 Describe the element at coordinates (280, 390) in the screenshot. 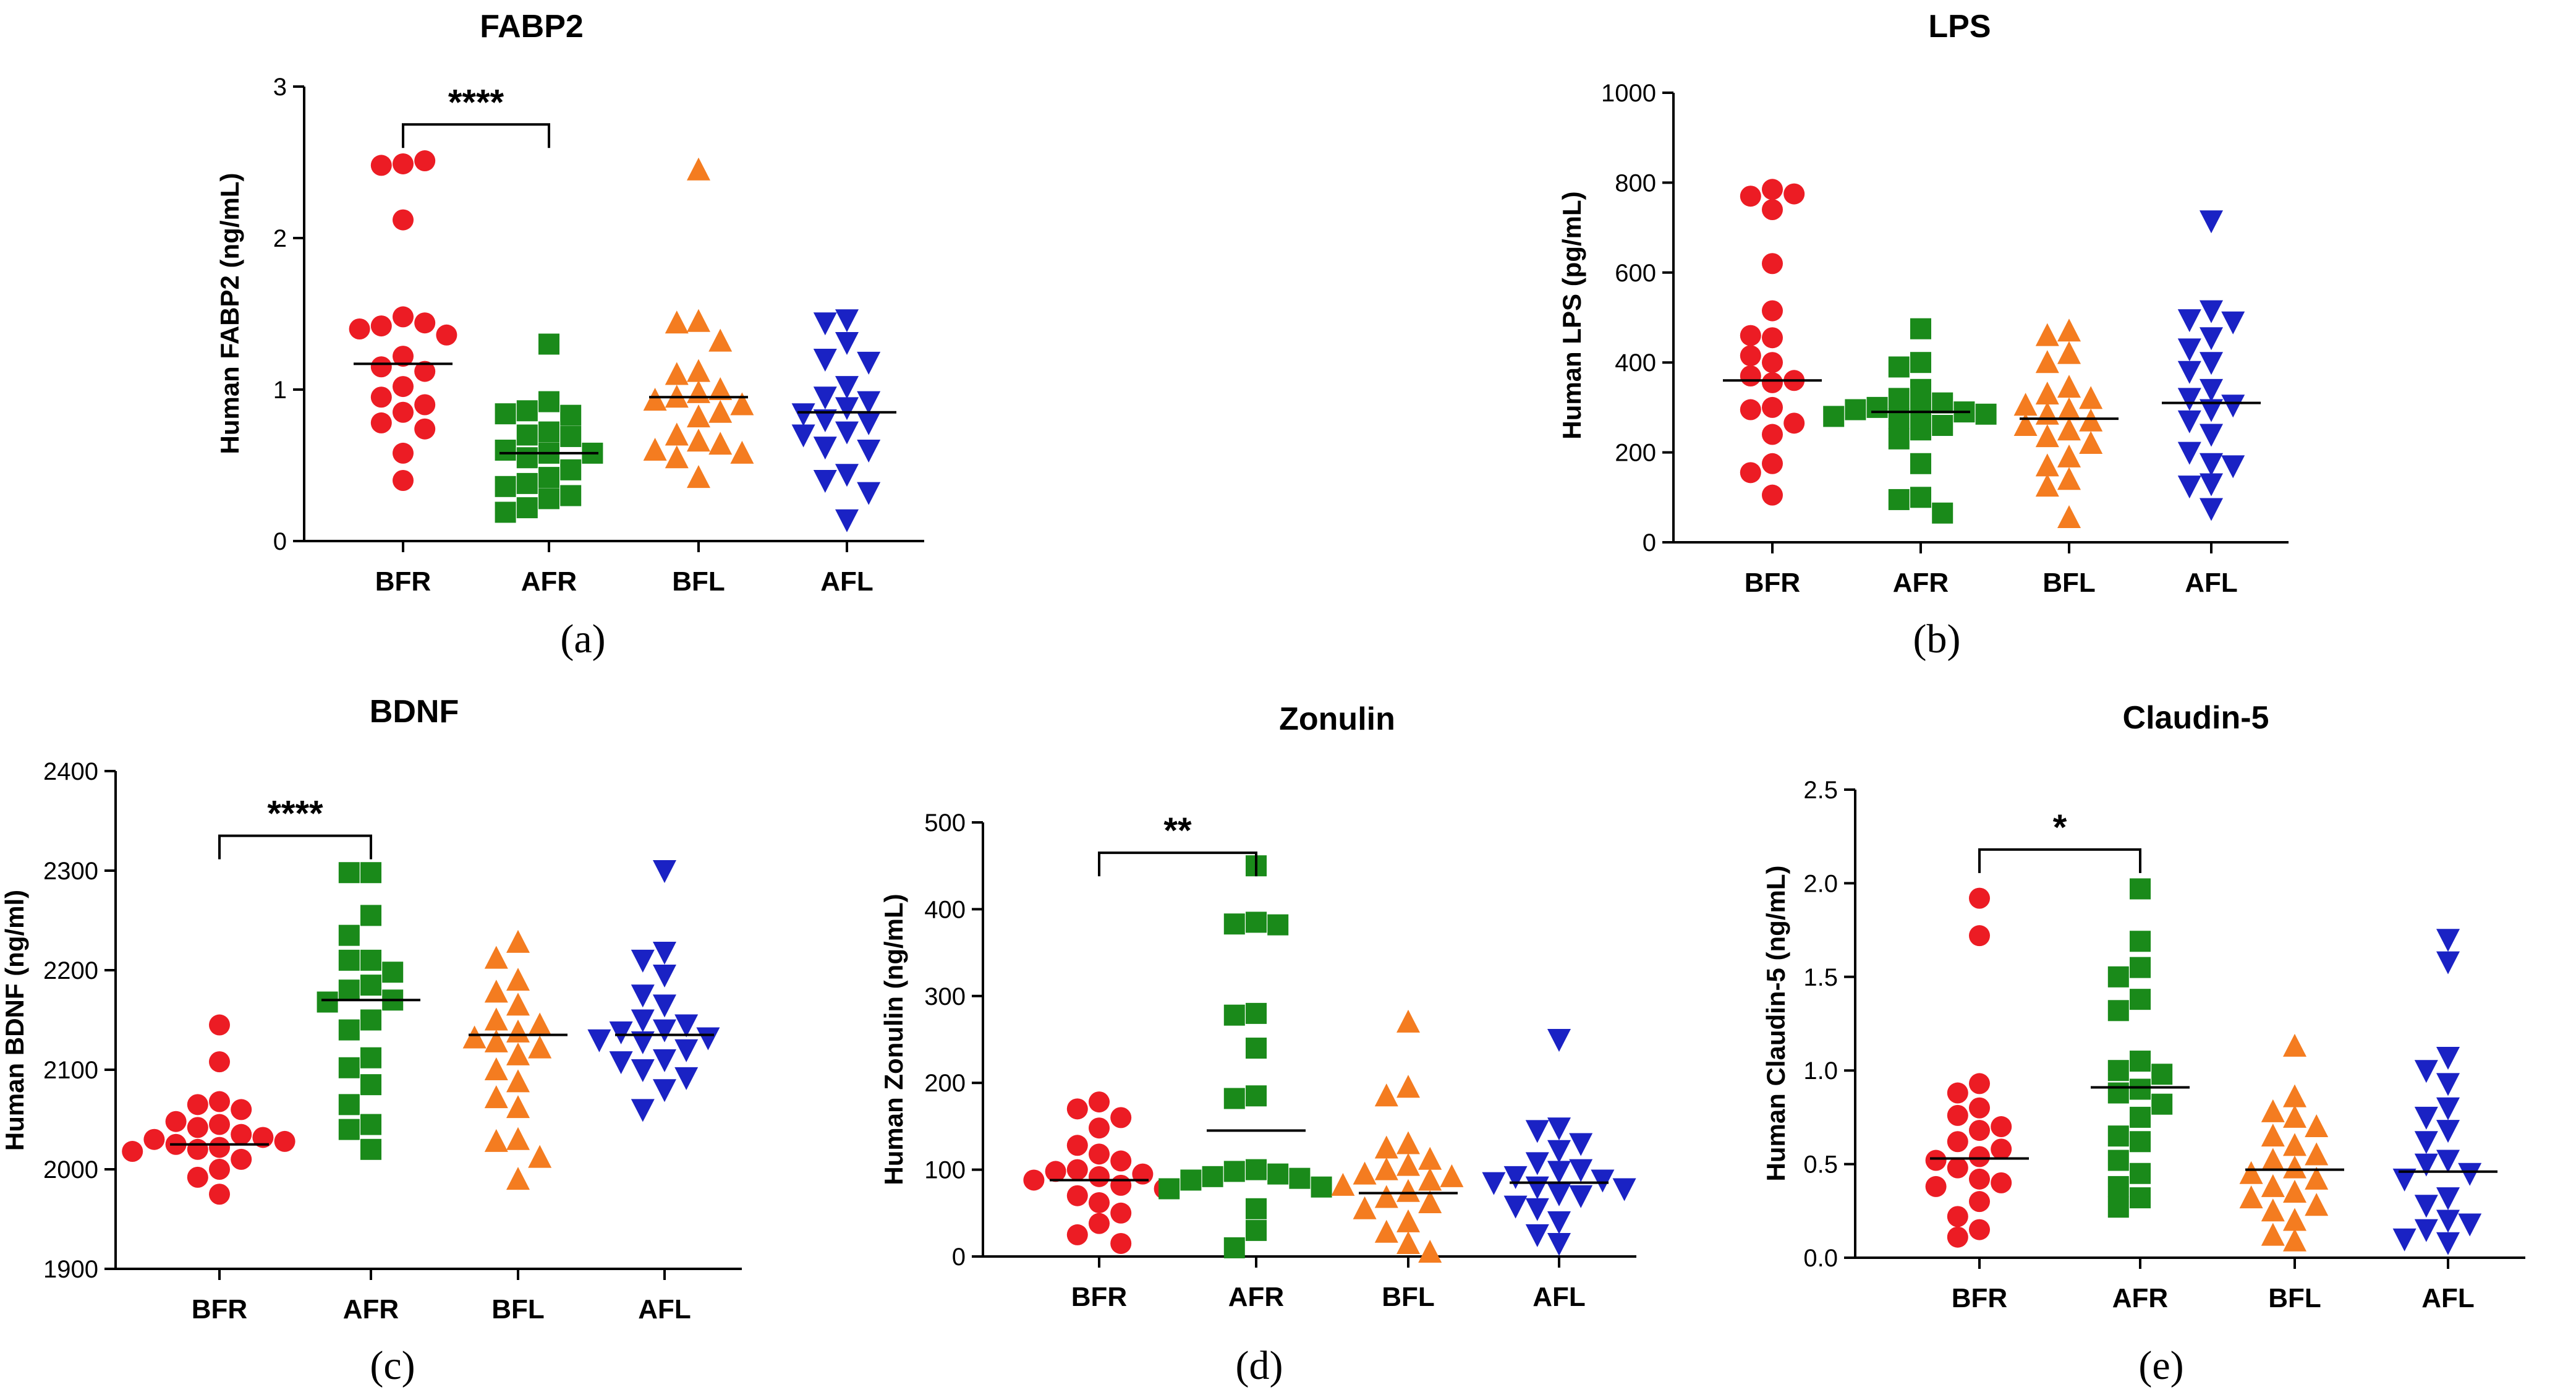

I see `y-tick-label: 1` at that location.